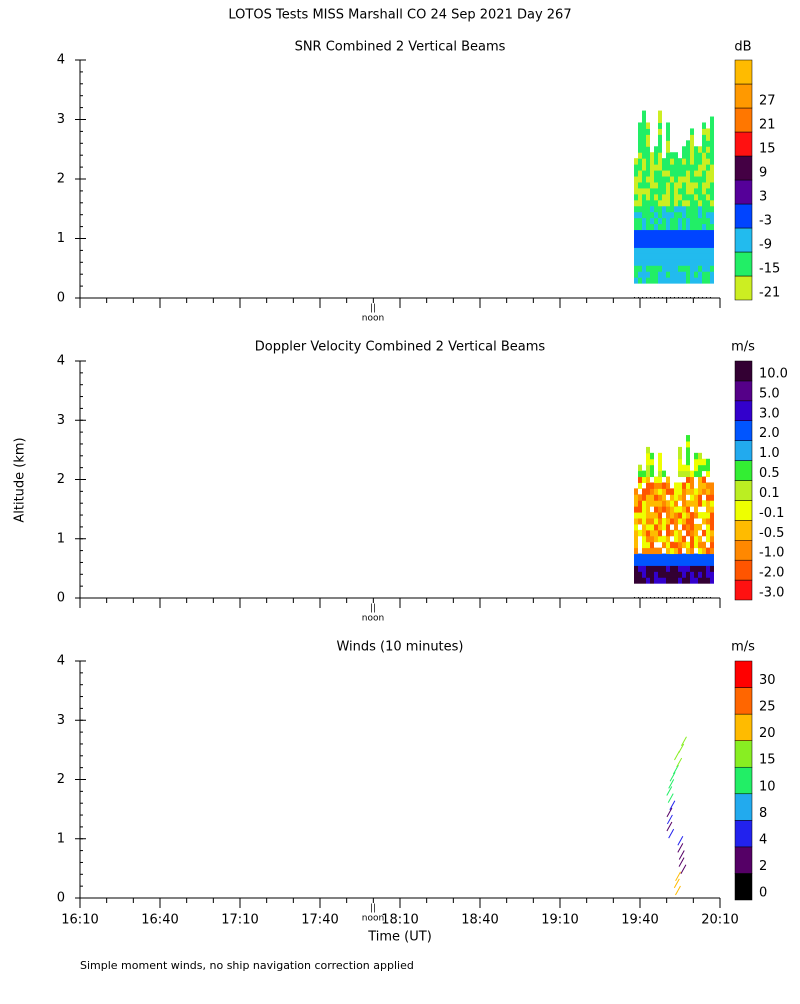 The height and width of the screenshot is (1004, 800). What do you see at coordinates (61, 779) in the screenshot?
I see `y-tick-label: 2` at bounding box center [61, 779].